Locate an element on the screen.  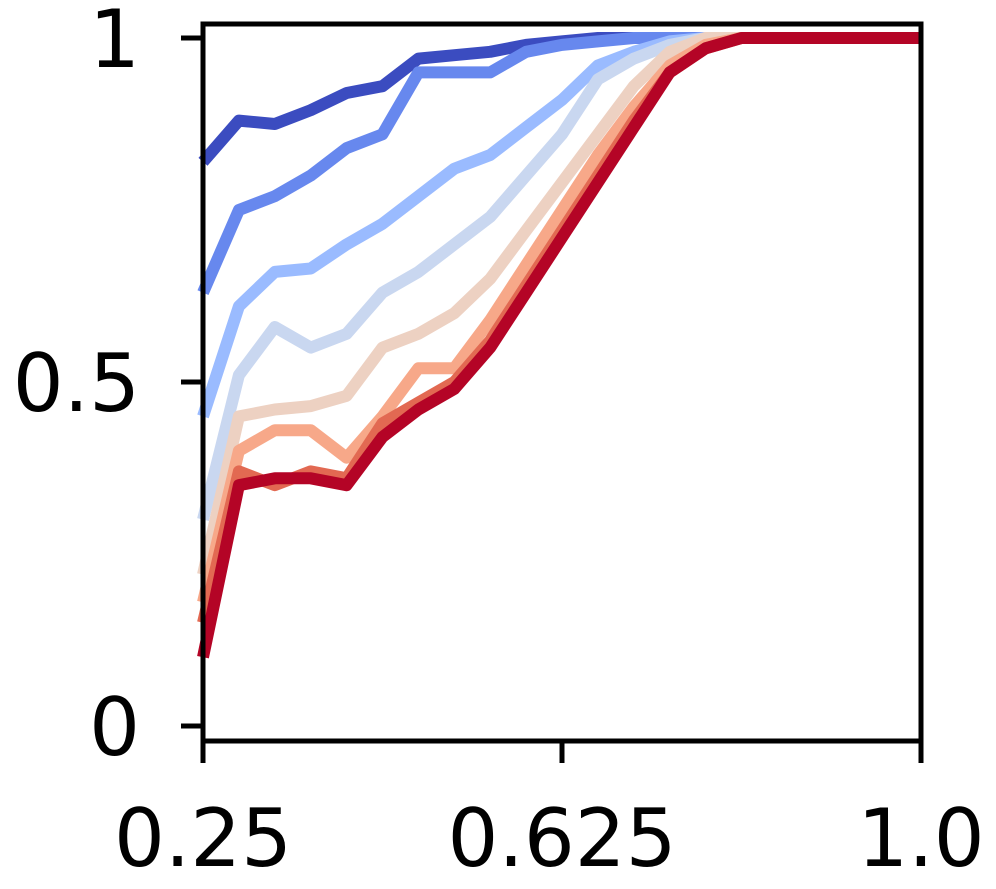
x-tick-label: 0.625 is located at coordinates (561, 838).